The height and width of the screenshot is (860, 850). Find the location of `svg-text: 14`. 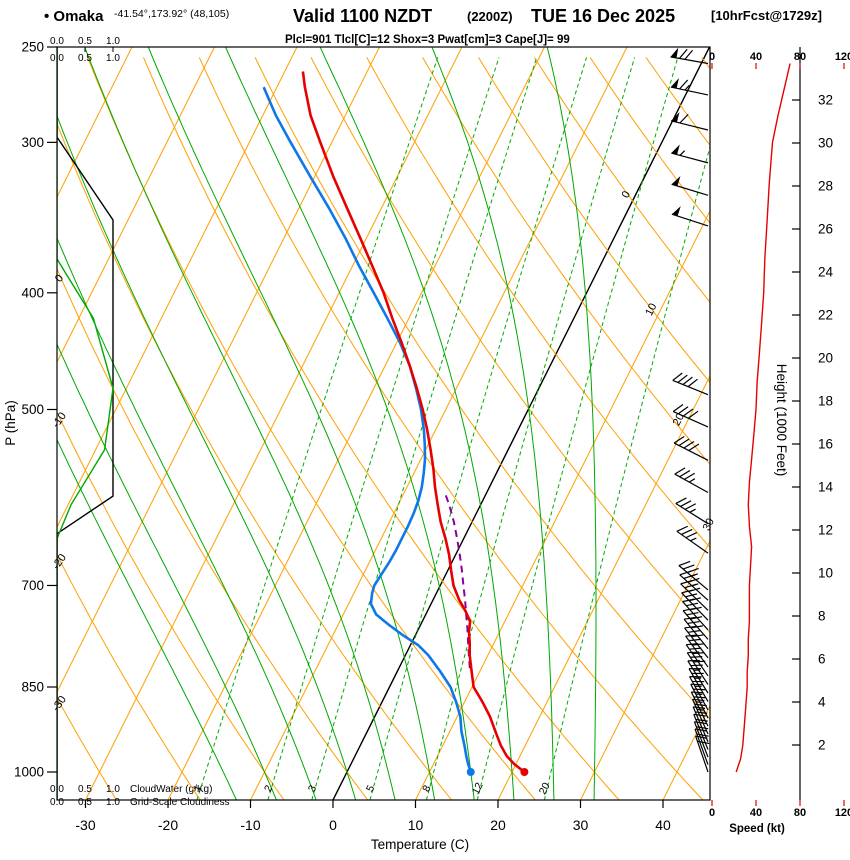

svg-text: 14 is located at coordinates (826, 487).